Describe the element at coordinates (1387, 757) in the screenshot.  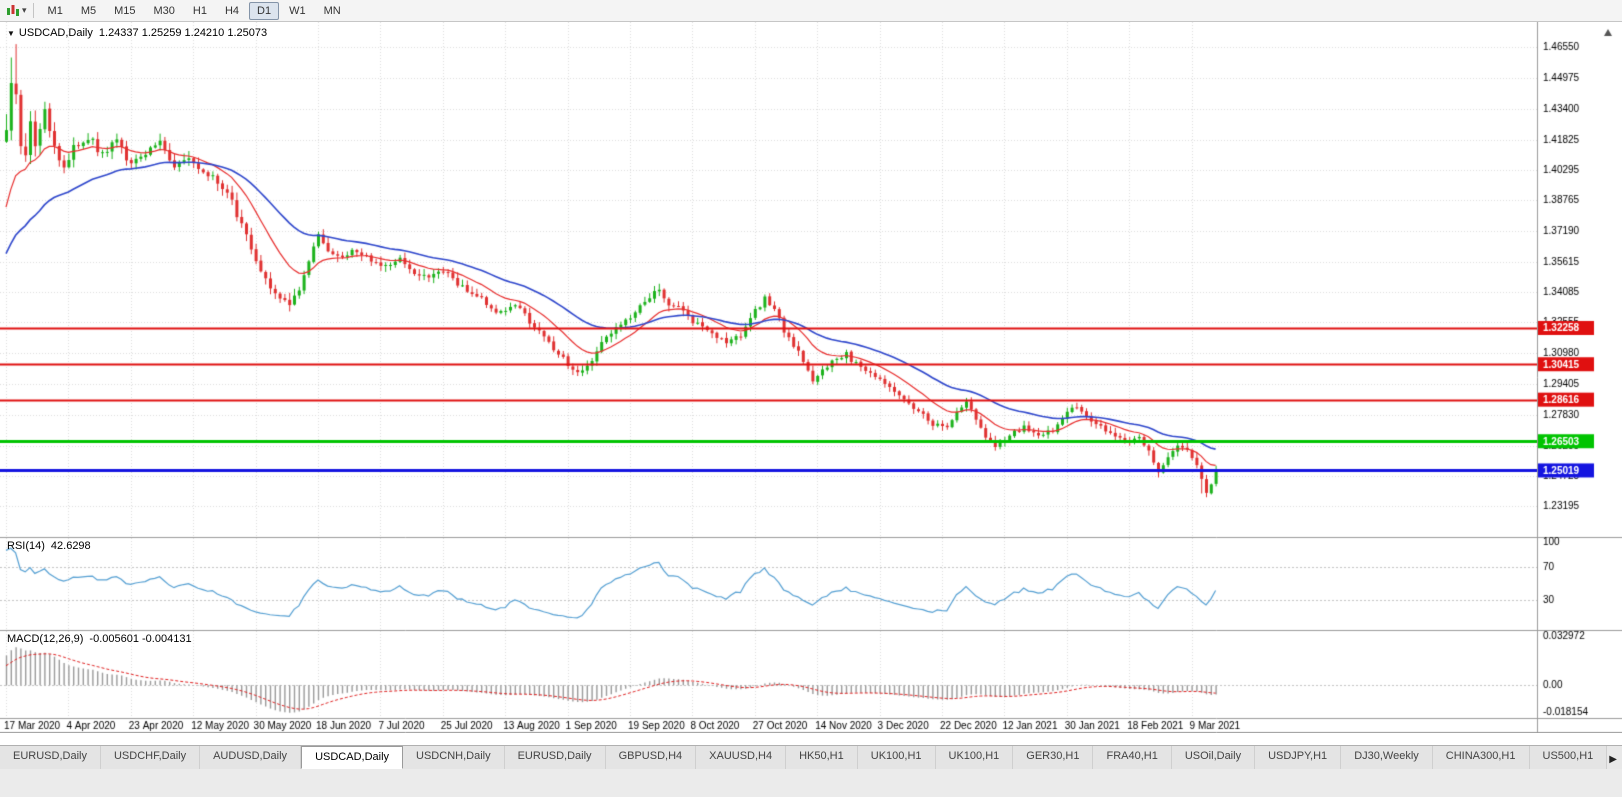
I see `chart-tab-dj30-weekly: DJ30,Weekly` at that location.